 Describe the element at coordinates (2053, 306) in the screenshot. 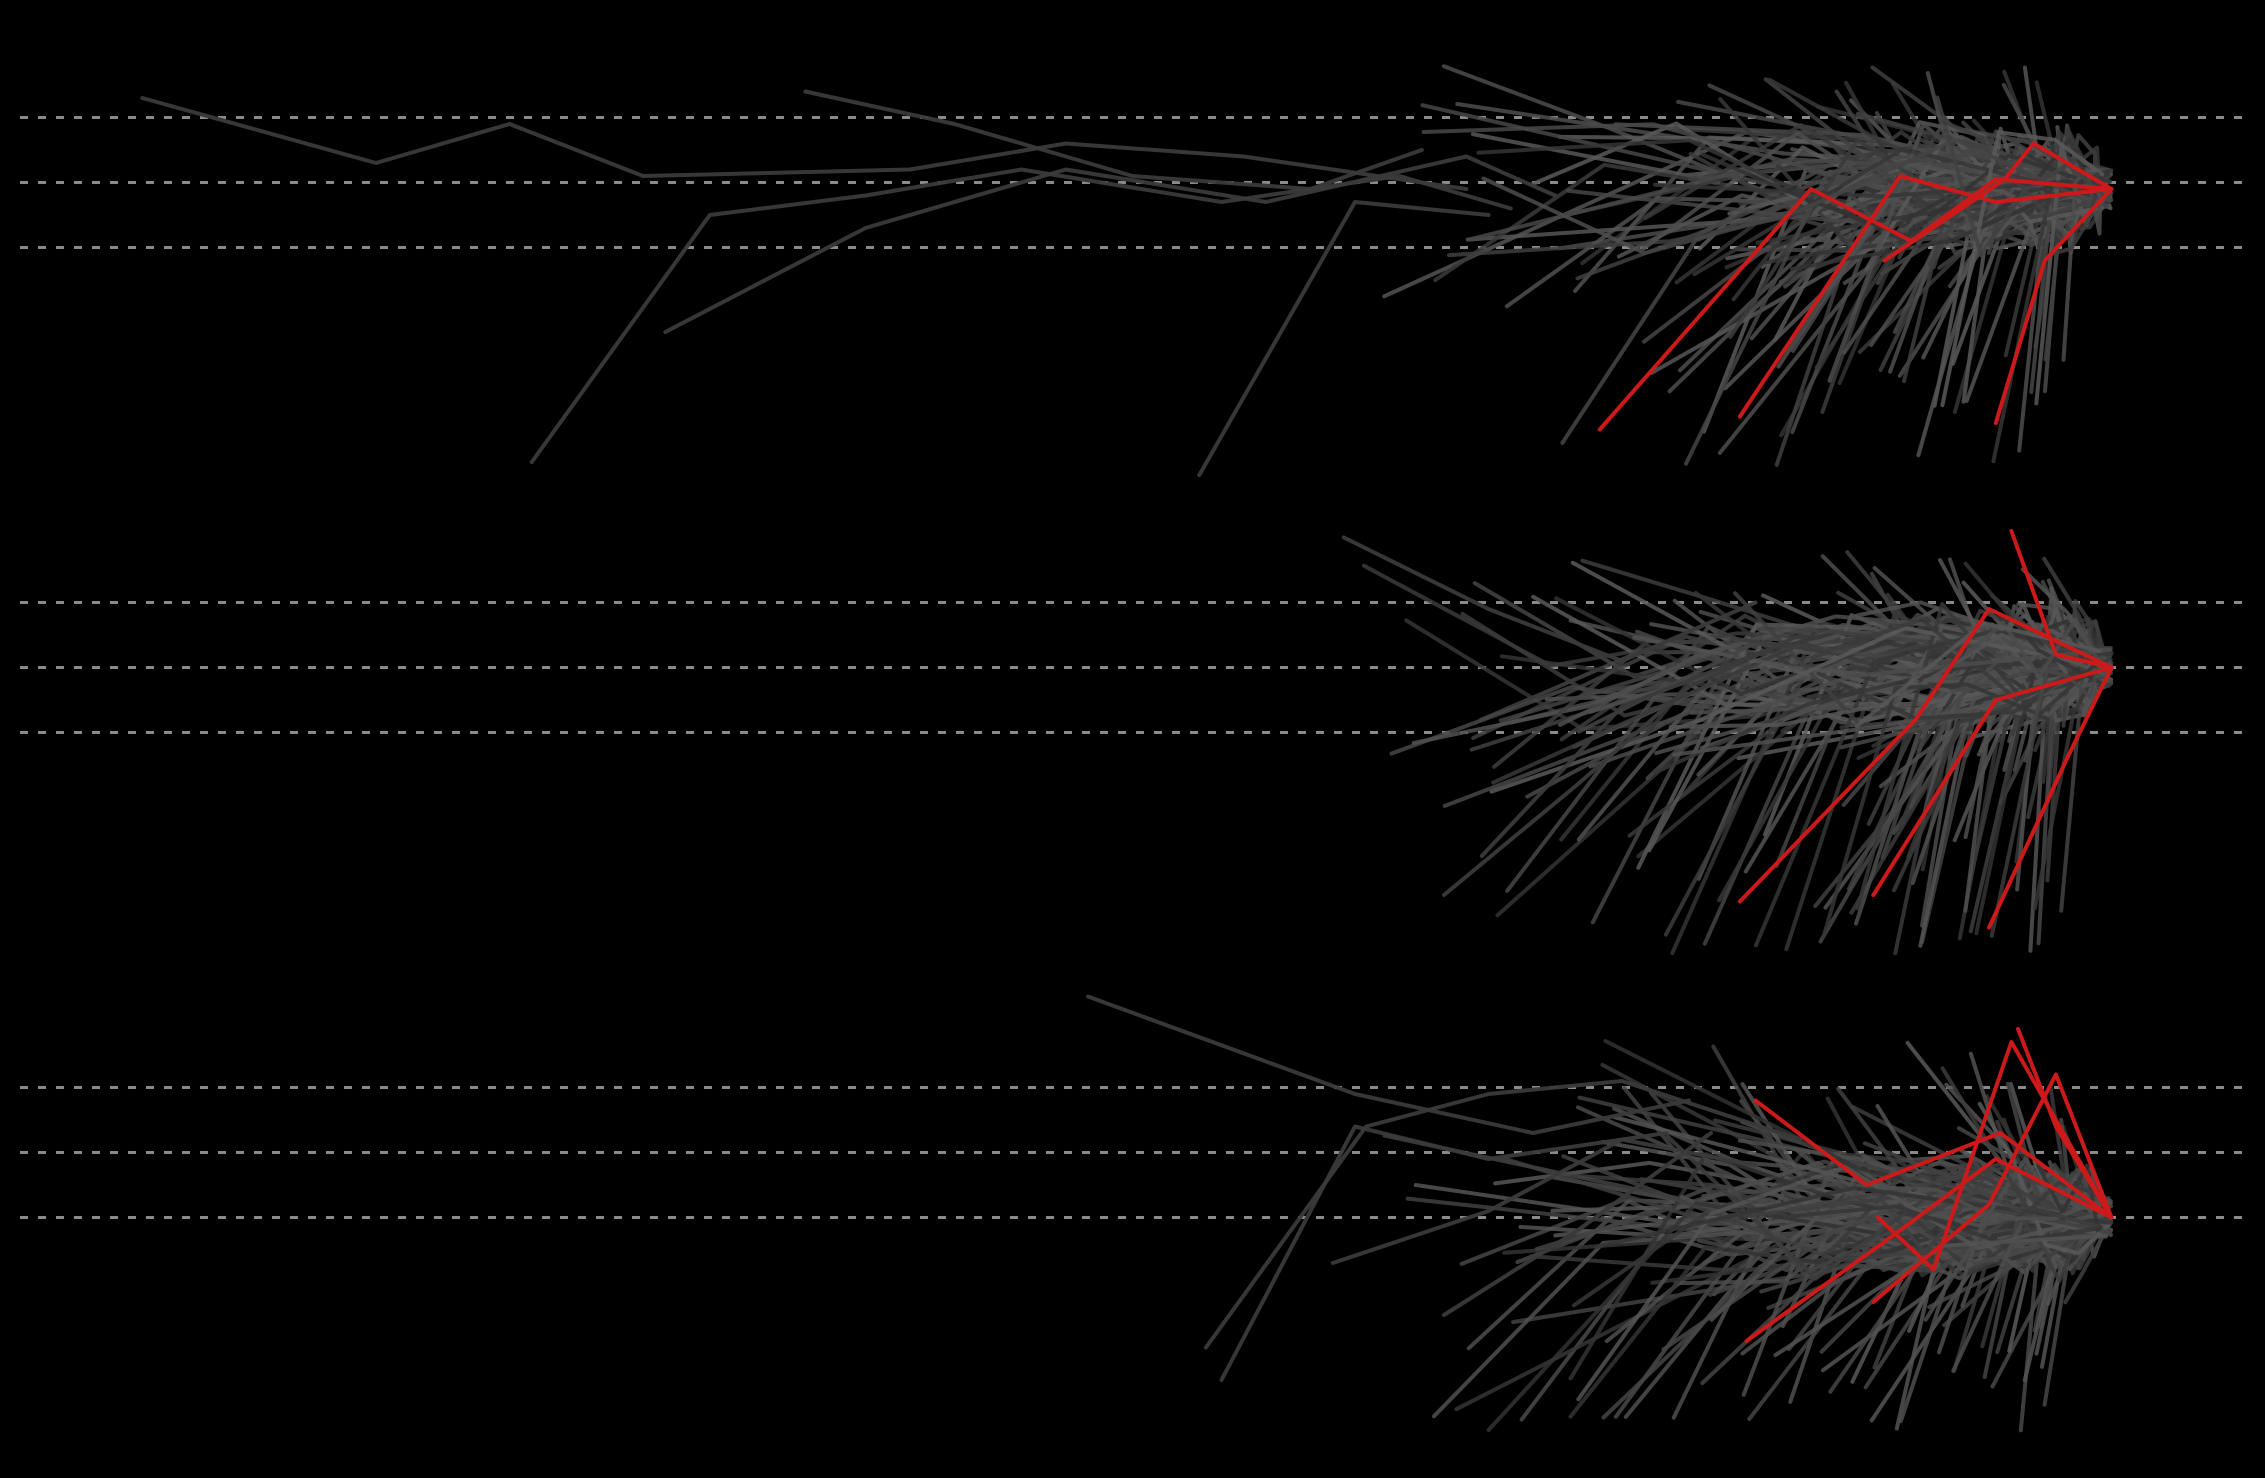

I see `panel-1-highlight-h4` at that location.